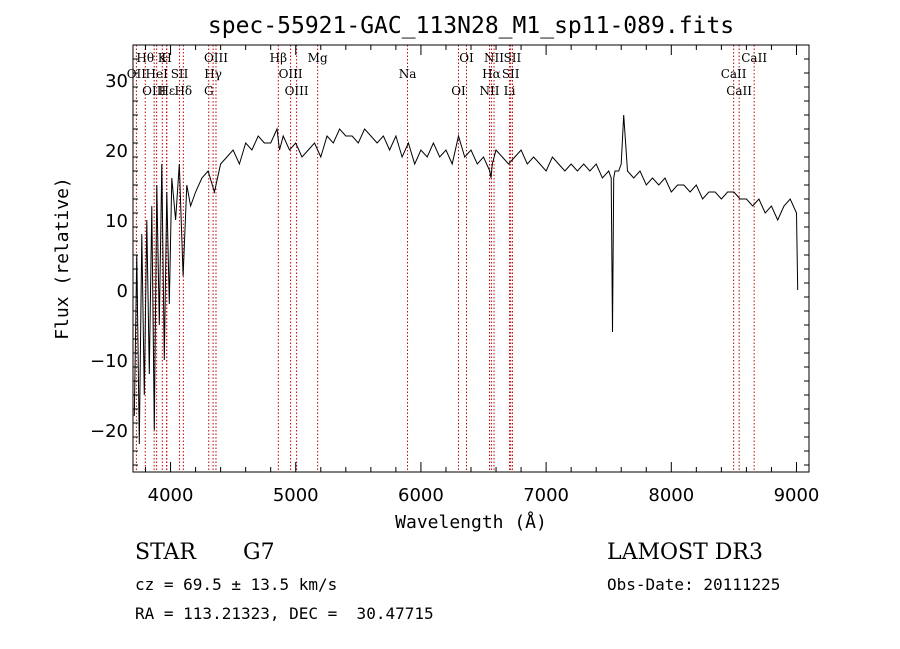 Image resolution: width=900 pixels, height=649 pixels. Describe the element at coordinates (213, 74) in the screenshot. I see `line-marker-label: Hγ` at that location.